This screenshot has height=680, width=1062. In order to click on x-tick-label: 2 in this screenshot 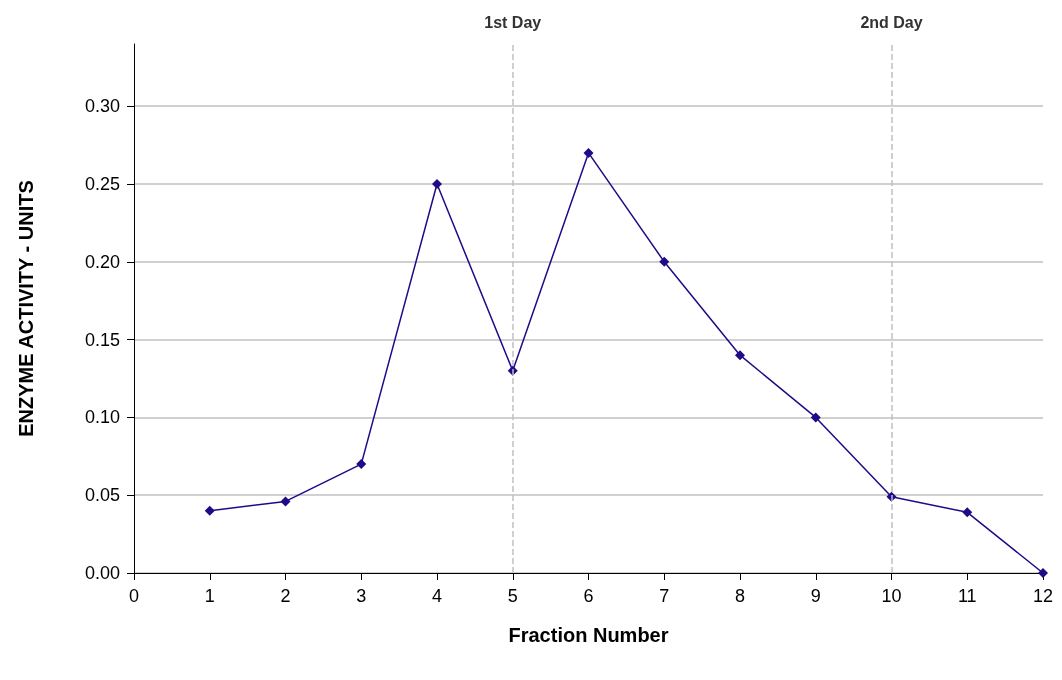, I will do `click(285, 596)`.